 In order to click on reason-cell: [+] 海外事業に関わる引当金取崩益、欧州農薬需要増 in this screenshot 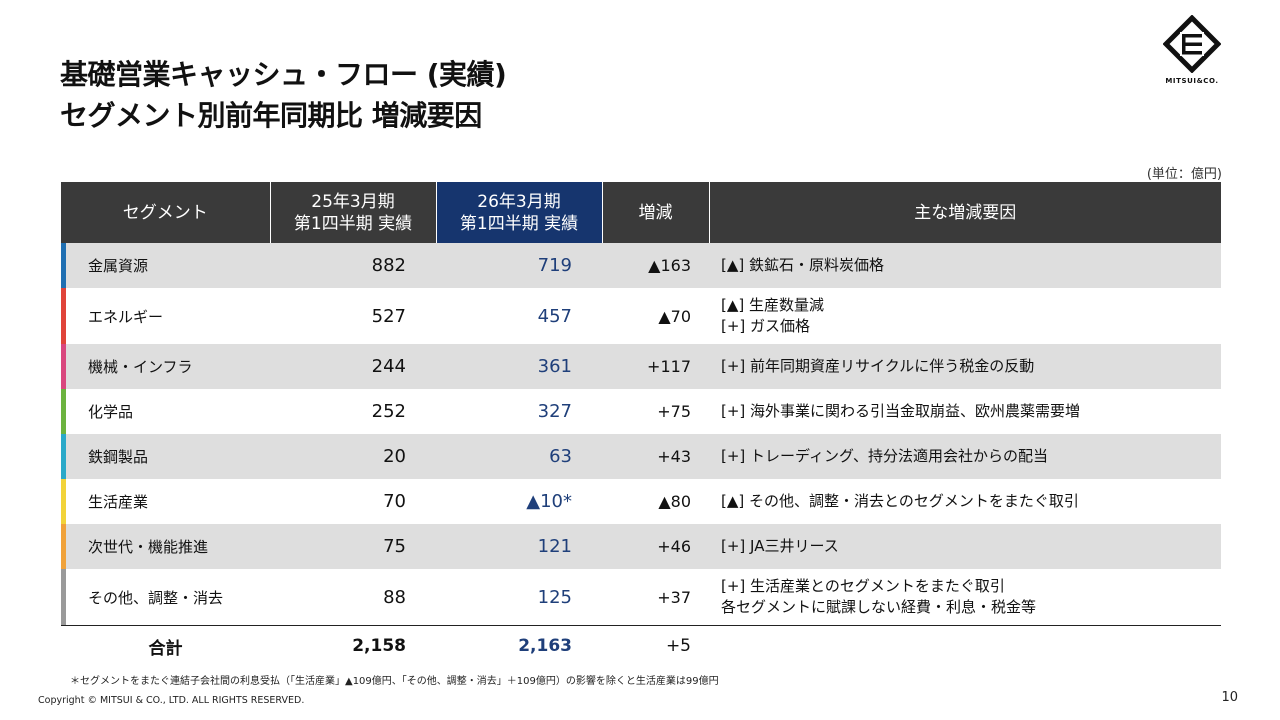, I will do `click(965, 411)`.